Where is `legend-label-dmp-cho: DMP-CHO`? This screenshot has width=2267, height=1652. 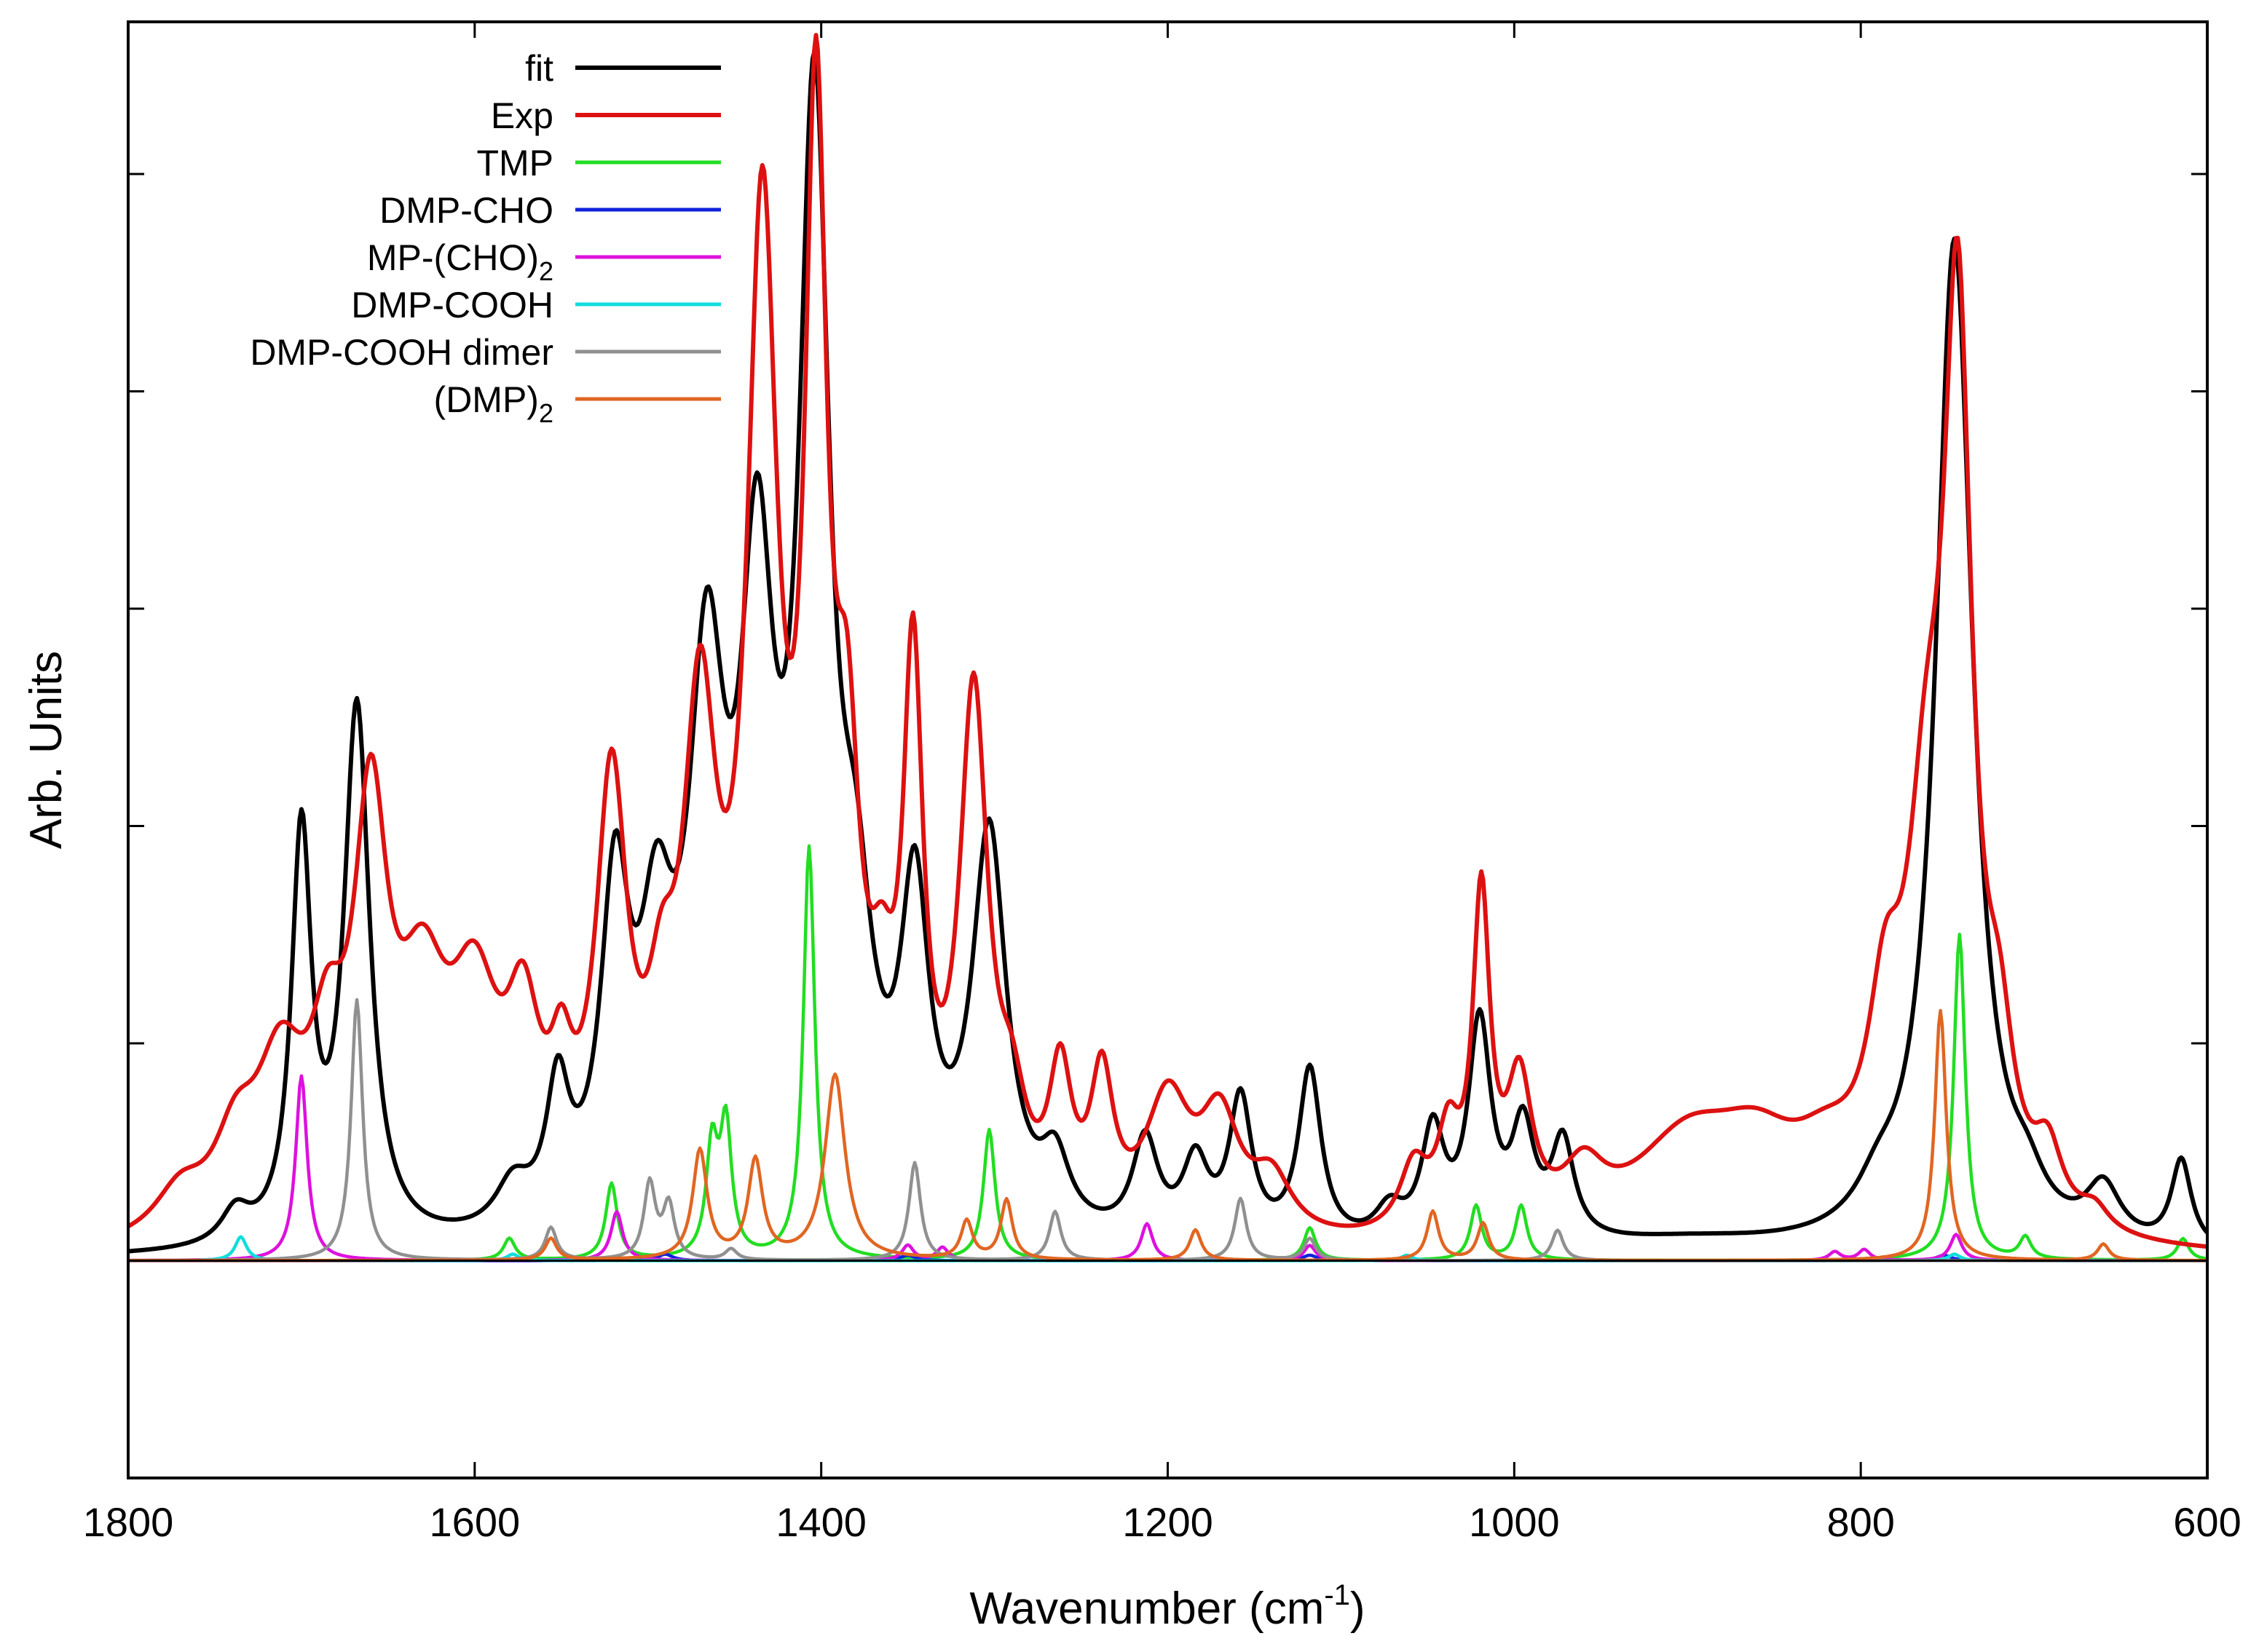
legend-label-dmp-cho: DMP-CHO is located at coordinates (466, 210).